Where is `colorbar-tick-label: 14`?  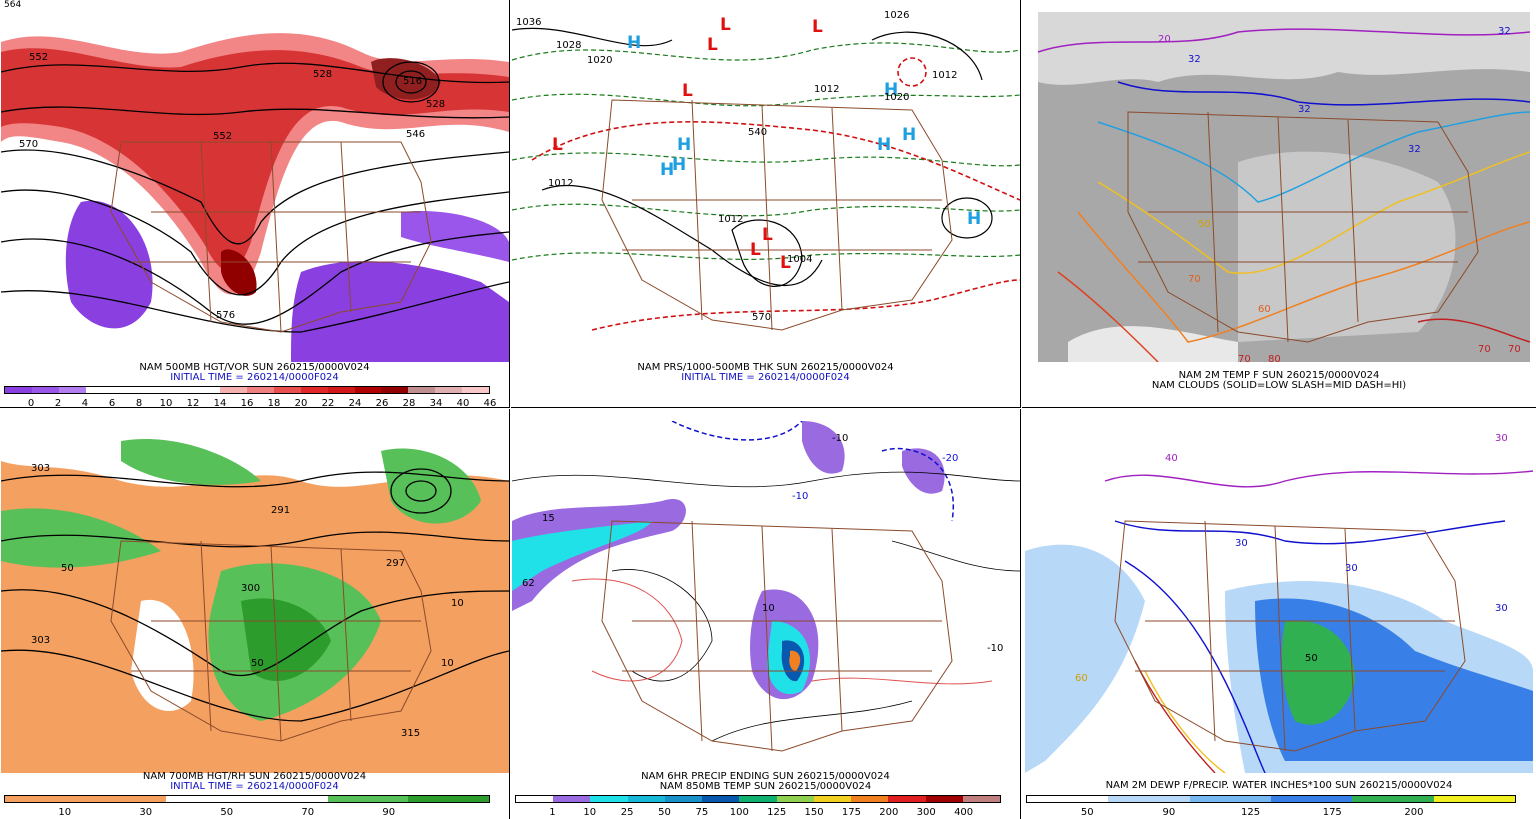
colorbar-tick-label: 14 is located at coordinates (220, 403).